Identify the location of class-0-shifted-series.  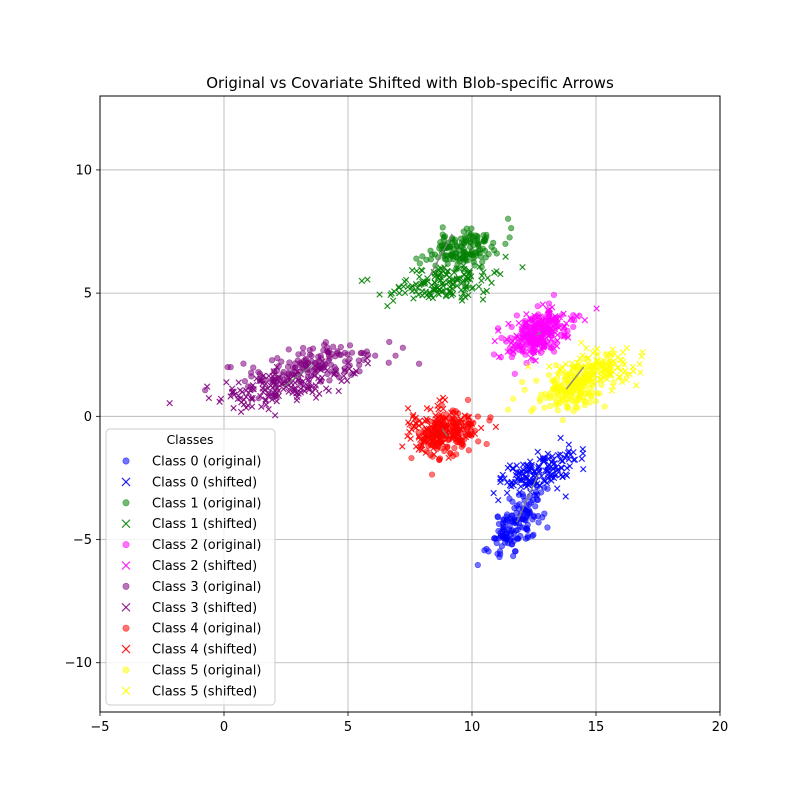
(538, 469).